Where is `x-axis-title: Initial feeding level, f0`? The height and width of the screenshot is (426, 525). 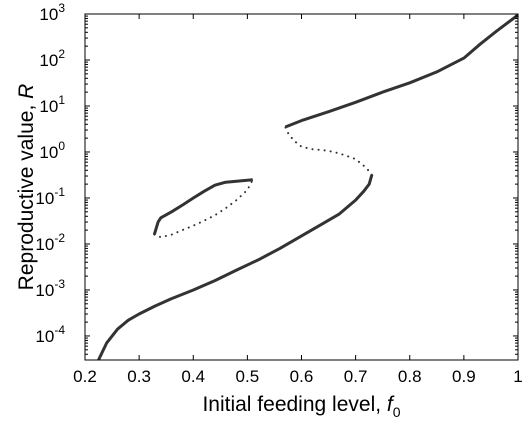 x-axis-title: Initial feeding level, f0 is located at coordinates (301, 406).